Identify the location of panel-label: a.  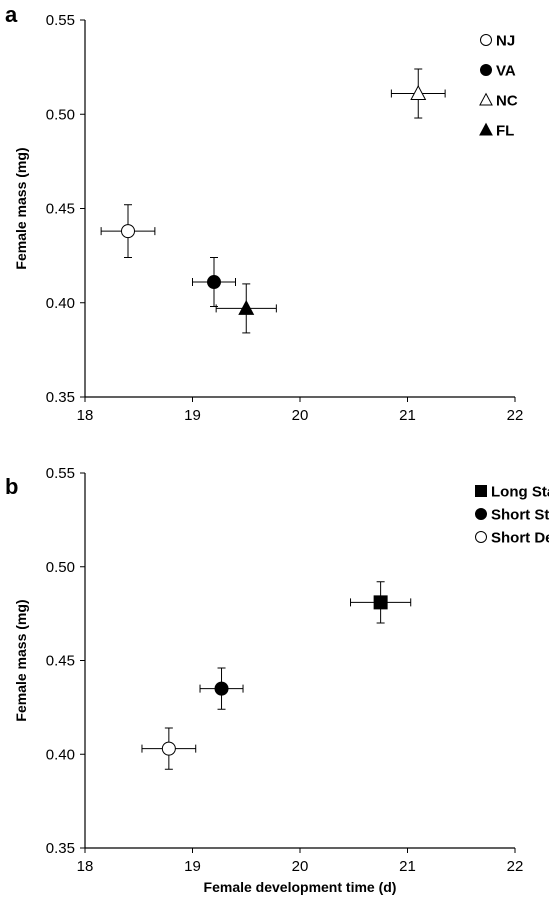
(11, 14).